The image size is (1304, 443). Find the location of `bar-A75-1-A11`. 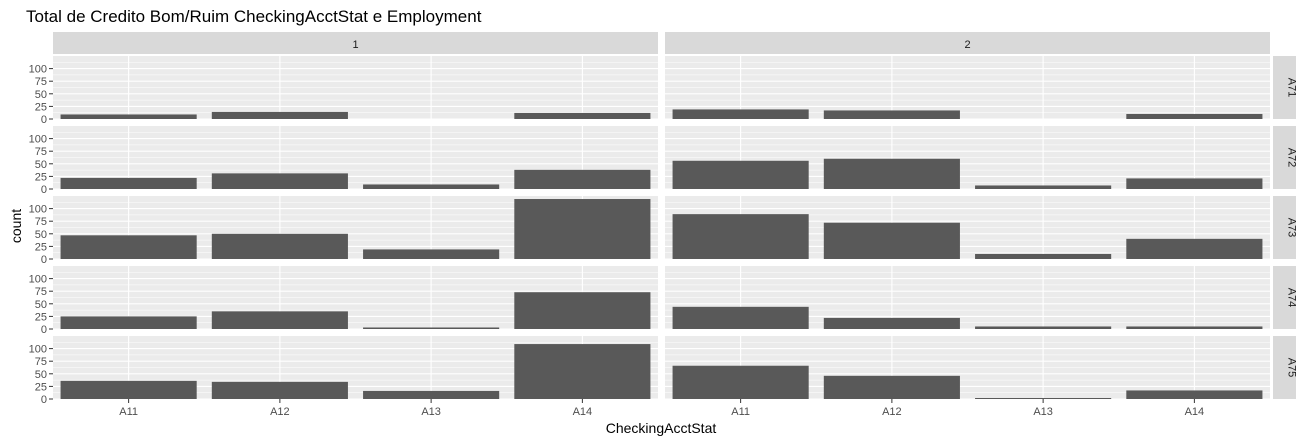

bar-A75-1-A11 is located at coordinates (128, 389).